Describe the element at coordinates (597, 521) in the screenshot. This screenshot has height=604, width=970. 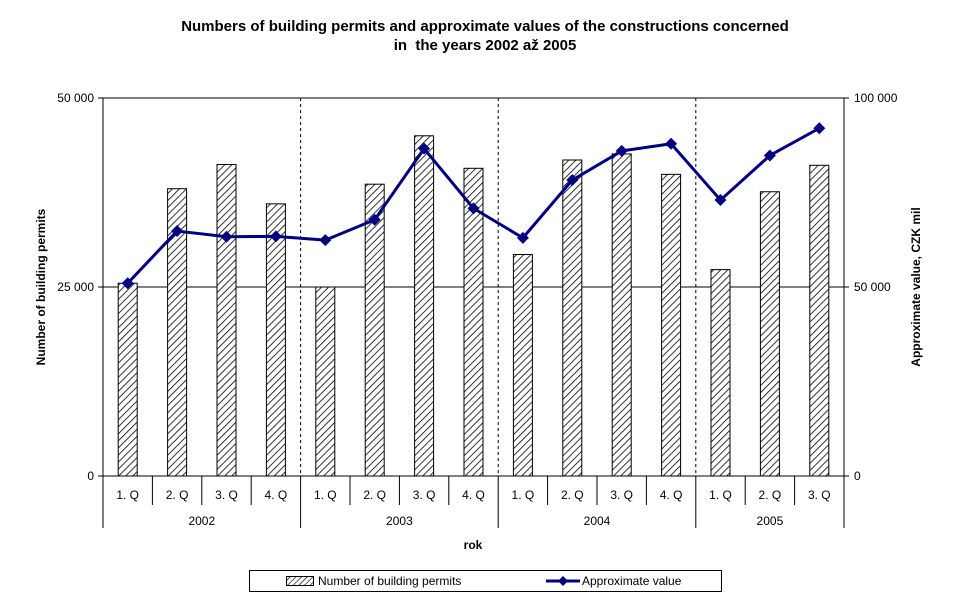
I see `x-year-label: 2004` at that location.